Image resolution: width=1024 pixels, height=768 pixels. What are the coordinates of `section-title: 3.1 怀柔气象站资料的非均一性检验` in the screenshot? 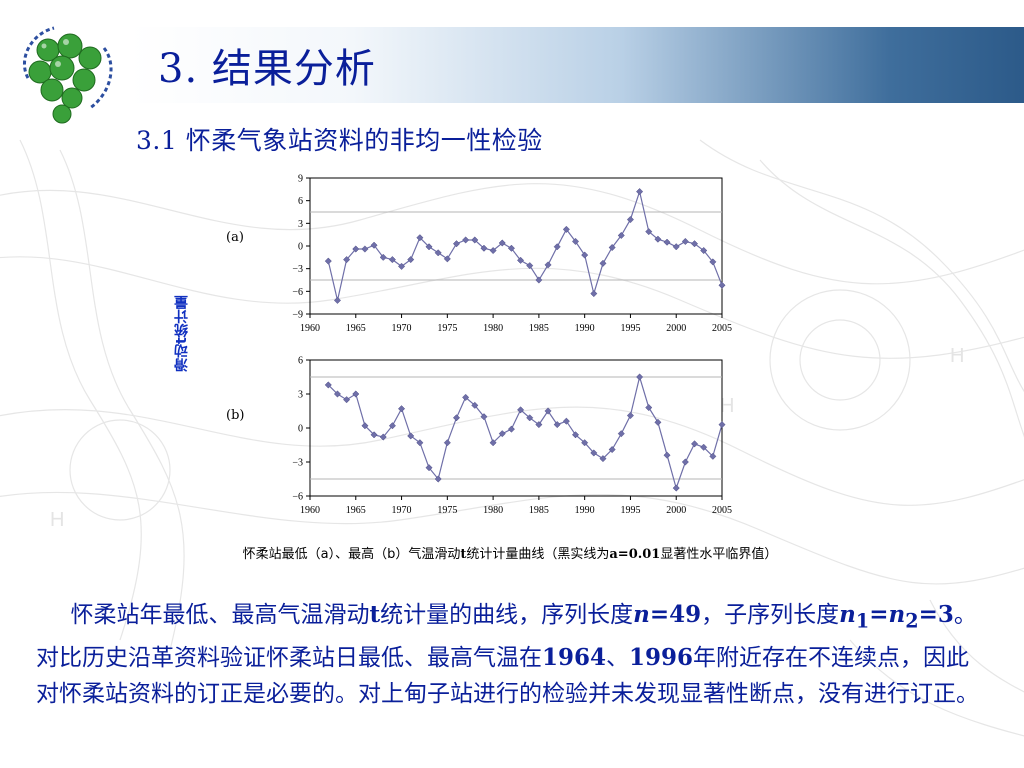 It's located at (339, 140).